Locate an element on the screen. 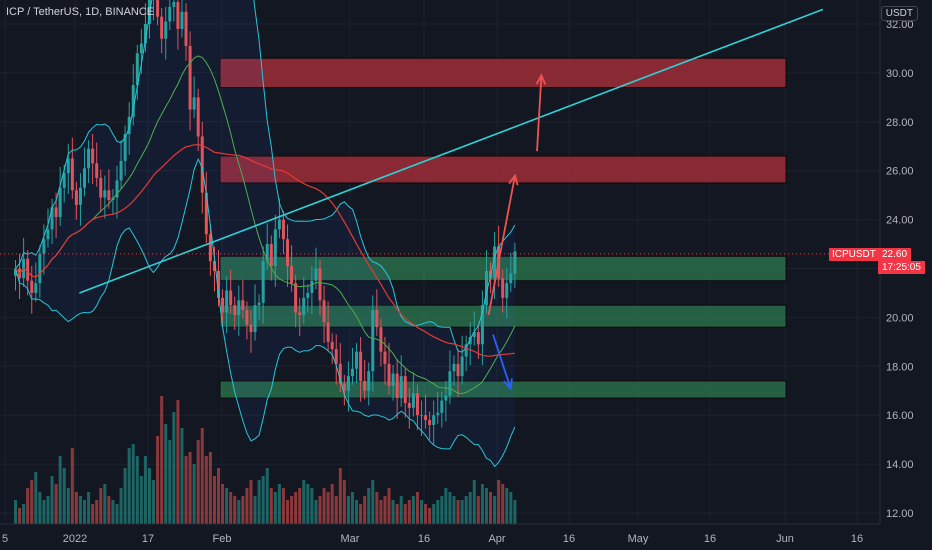  time-tick-label: 2022 is located at coordinates (75, 539).